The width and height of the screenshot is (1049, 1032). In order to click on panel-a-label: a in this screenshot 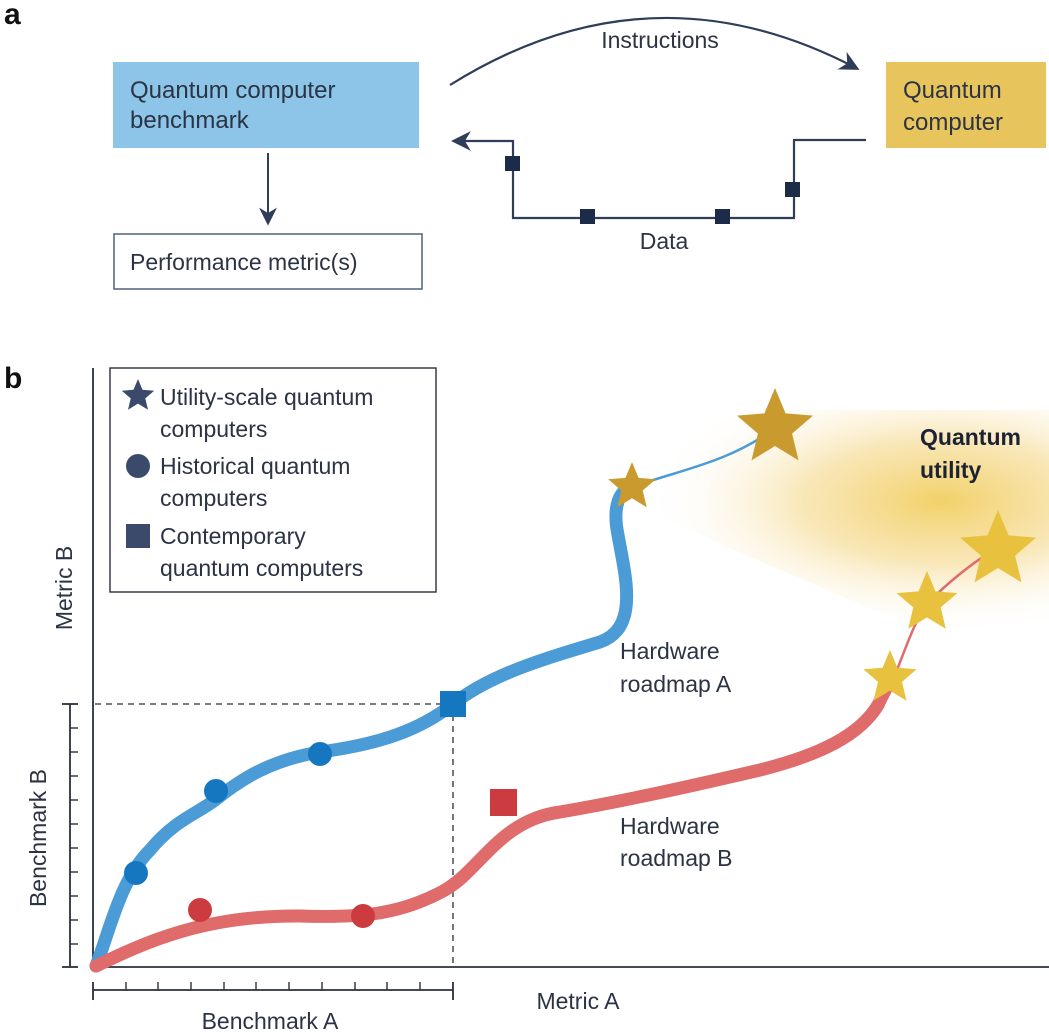, I will do `click(12, 15)`.